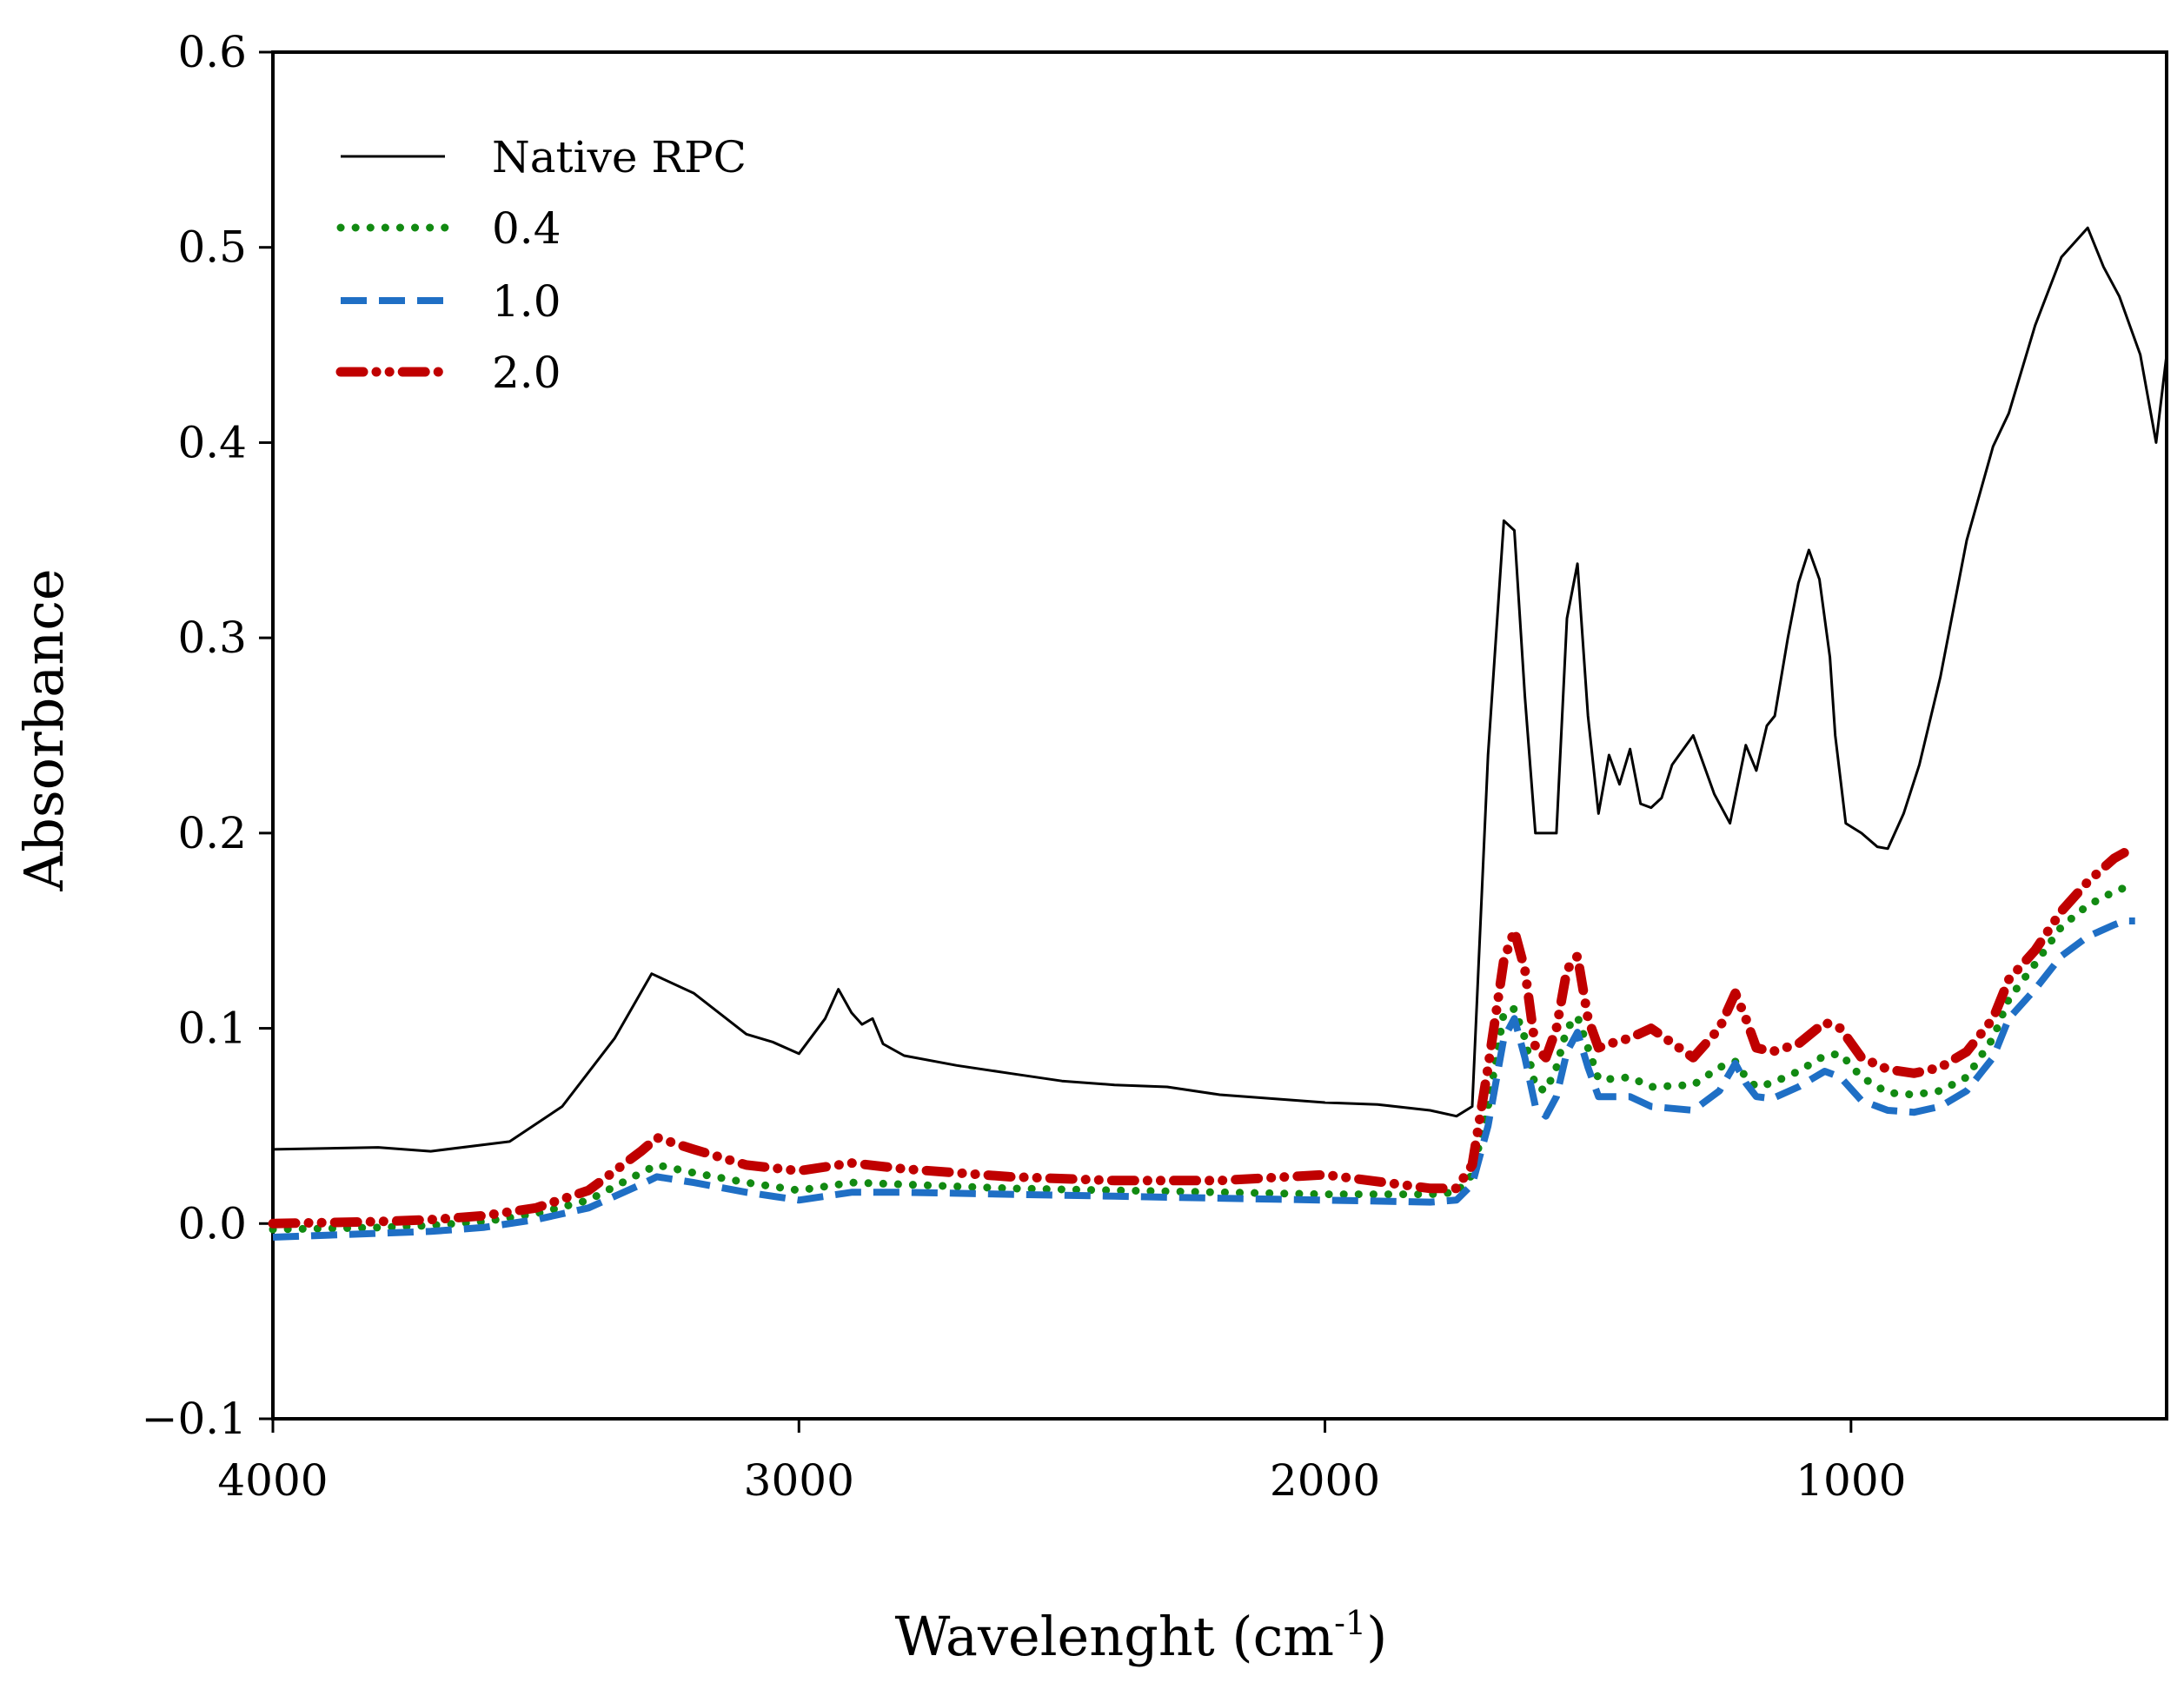 Image resolution: width=2184 pixels, height=1689 pixels. Describe the element at coordinates (526, 301) in the screenshot. I see `legend-label-1.0: 1.0` at that location.